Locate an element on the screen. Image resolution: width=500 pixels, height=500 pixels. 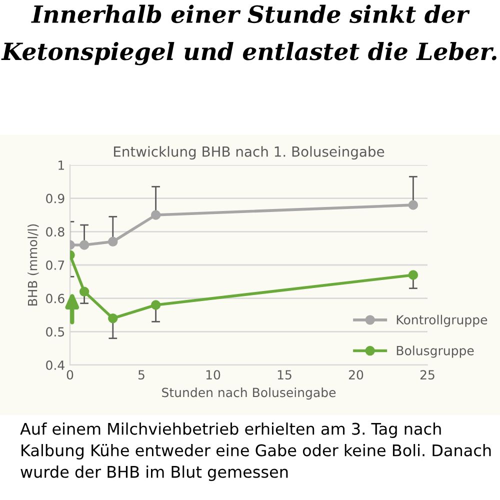
y-tick-label: 0.4 is located at coordinates (55, 365).